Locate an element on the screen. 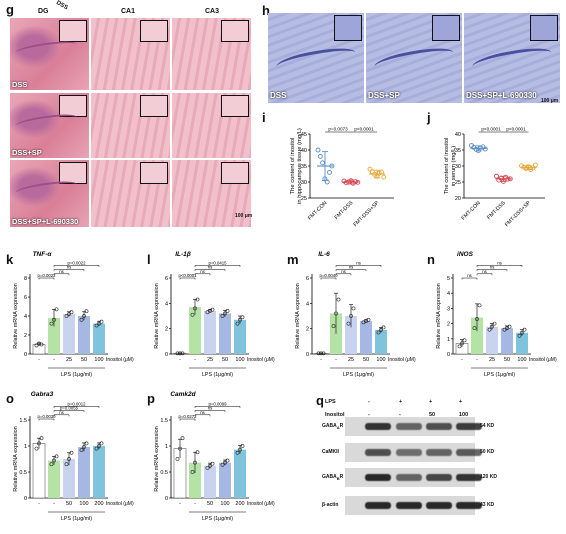 The width and height of the screenshot is (566, 534). blot-strip is located at coordinates (413, 477).